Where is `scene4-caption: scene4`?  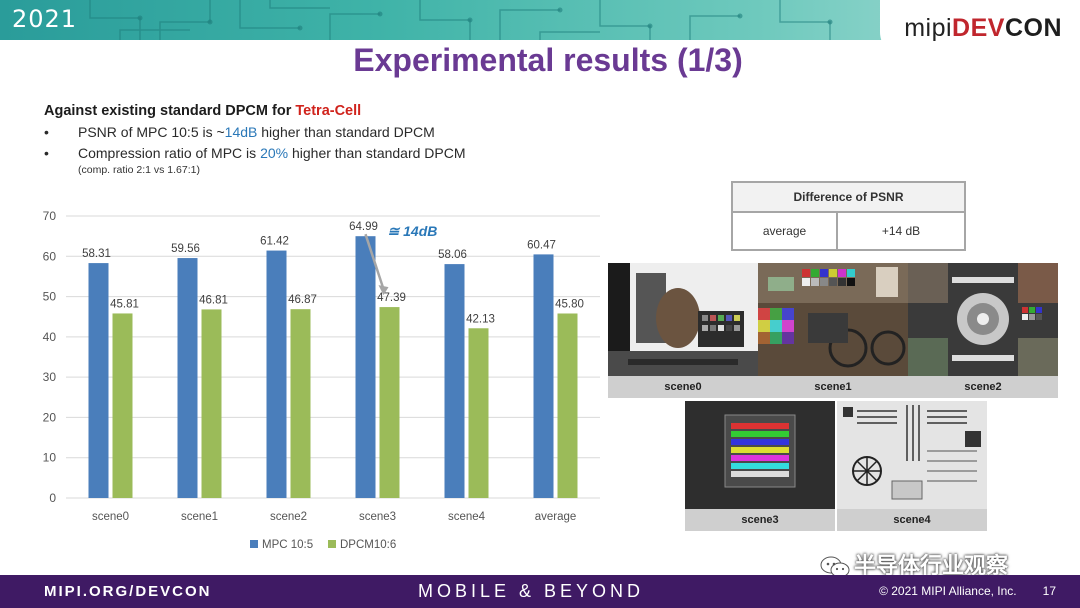 scene4-caption: scene4 is located at coordinates (912, 520).